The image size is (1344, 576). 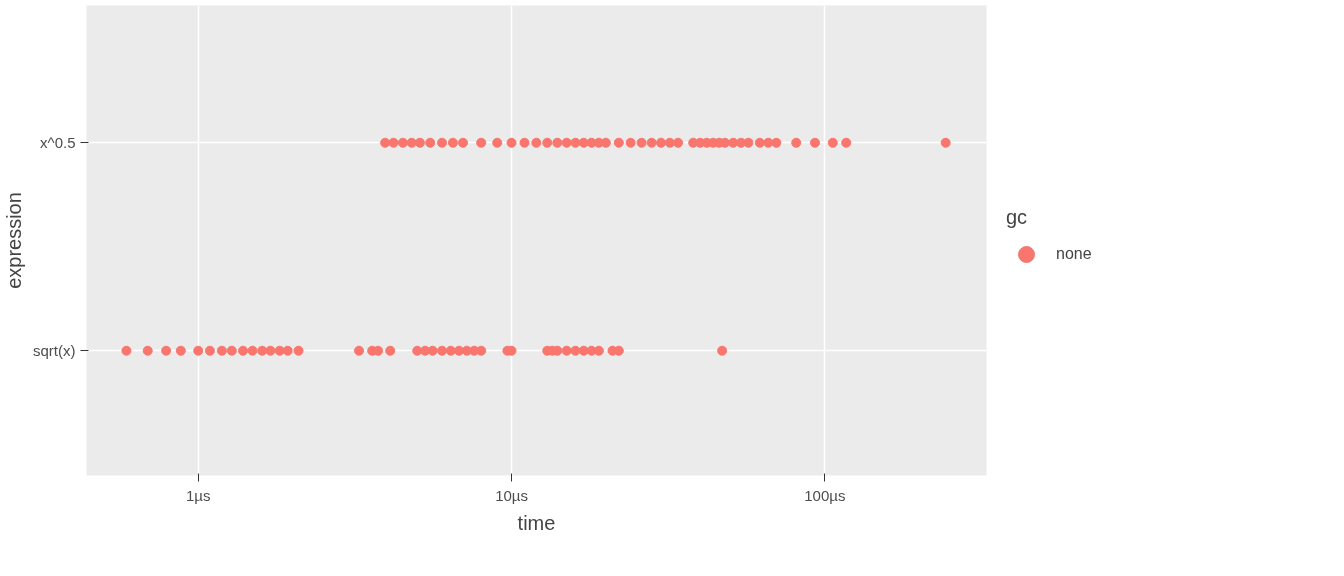 I want to click on y-tick-label: x^0.5, so click(x=58, y=143).